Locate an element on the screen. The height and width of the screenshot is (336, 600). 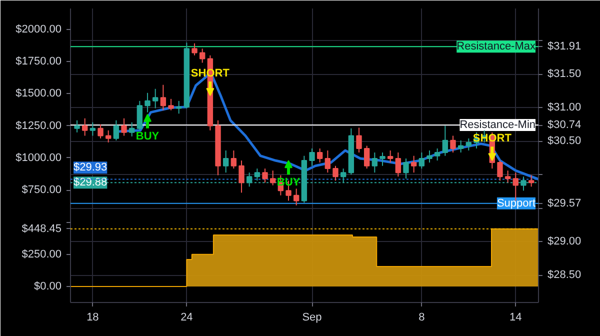
x-tick-label: 24 is located at coordinates (186, 318).